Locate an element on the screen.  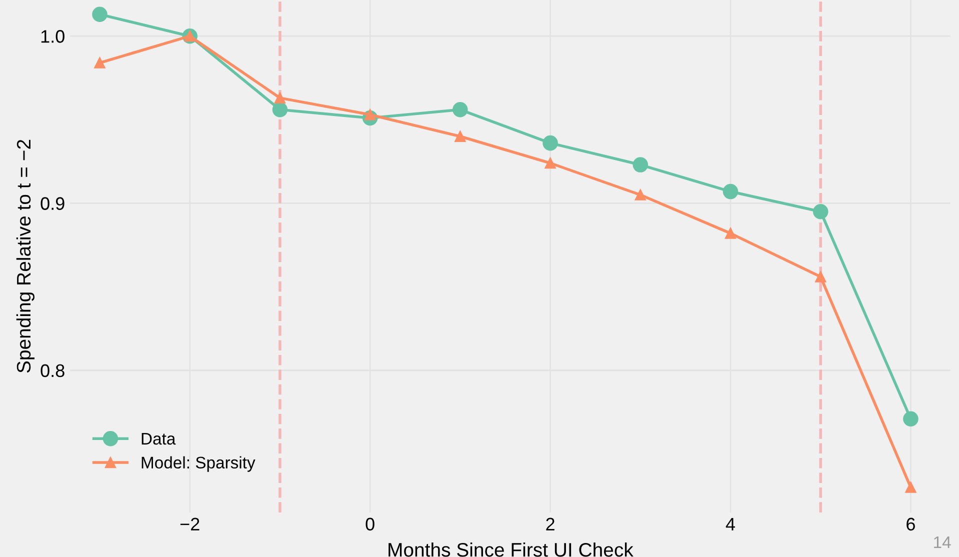
x-tick-label: −2 is located at coordinates (190, 524).